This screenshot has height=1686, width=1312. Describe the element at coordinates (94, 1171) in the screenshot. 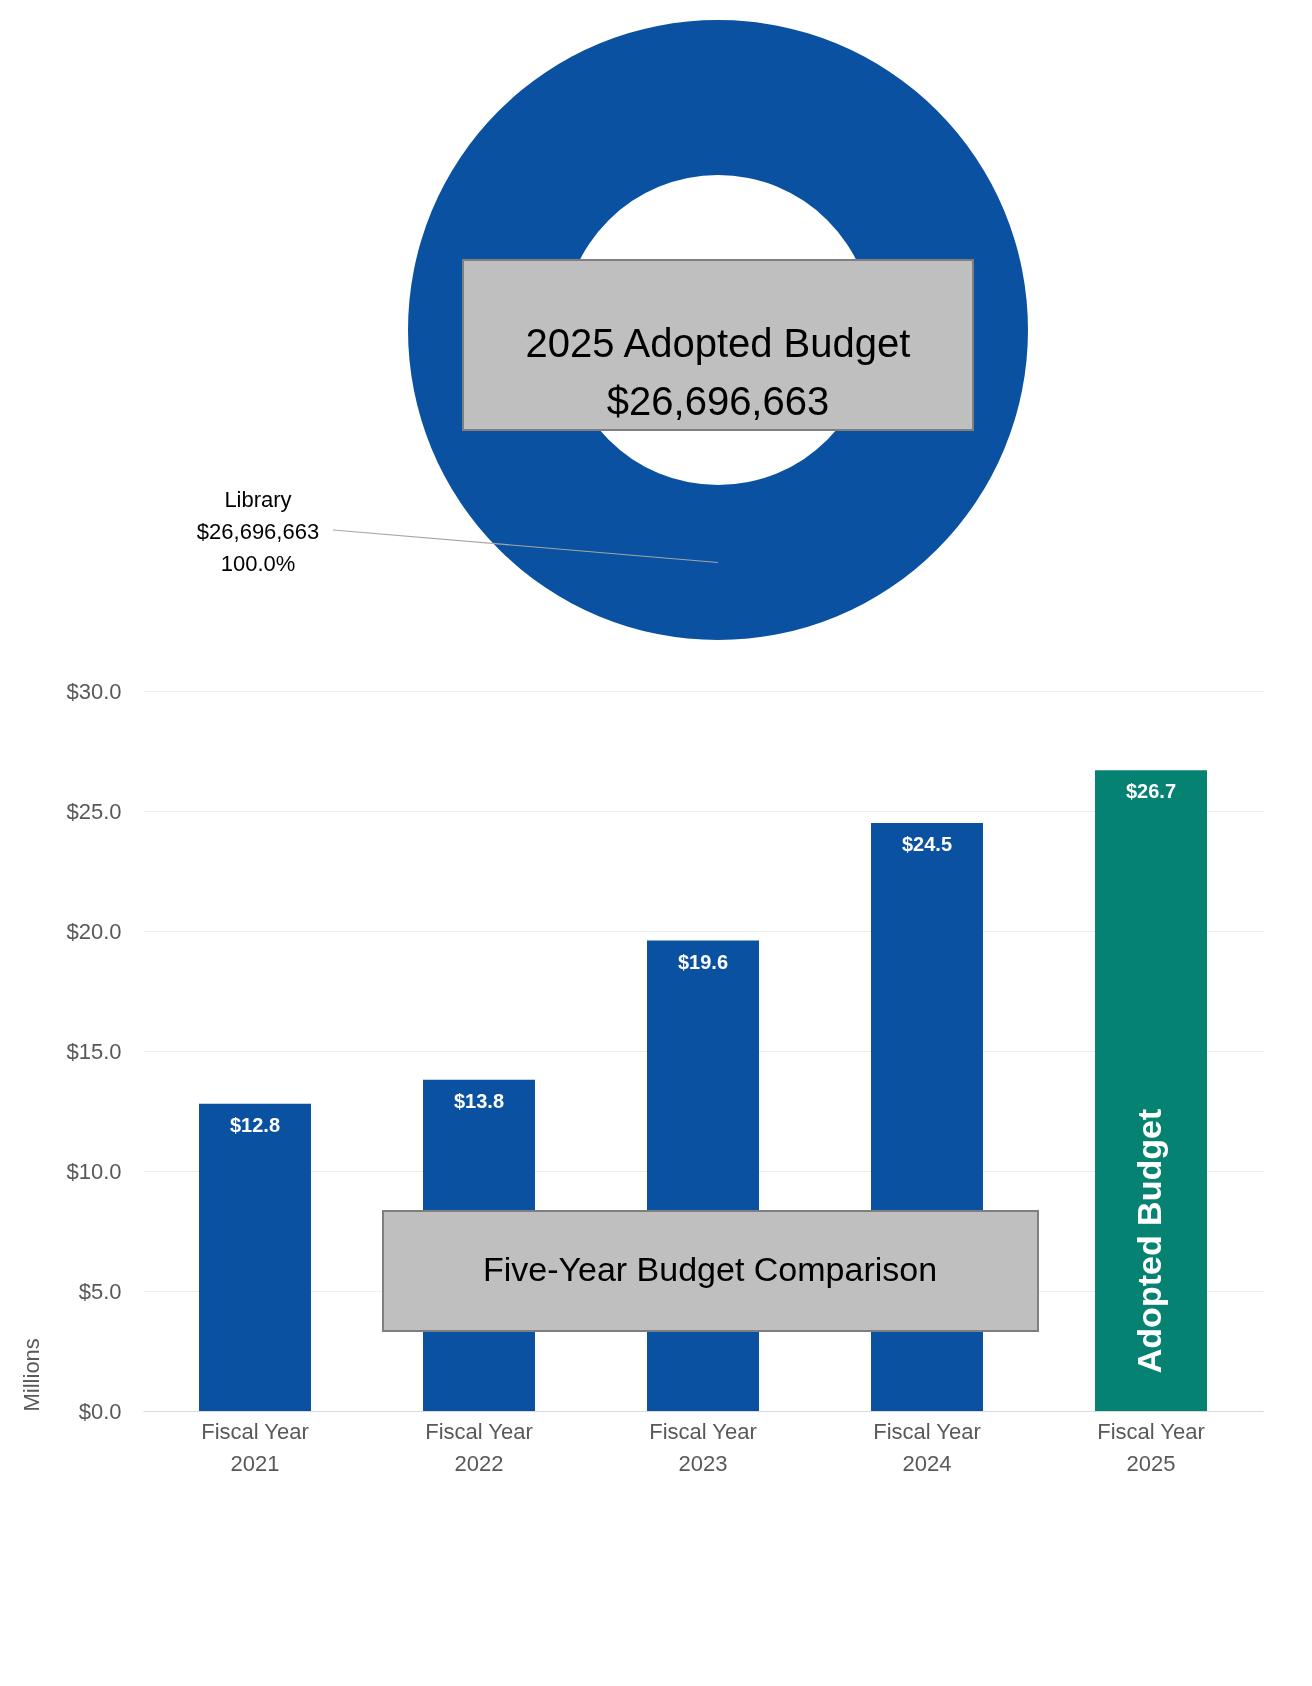

I see `y-tick-label: $10.0` at that location.